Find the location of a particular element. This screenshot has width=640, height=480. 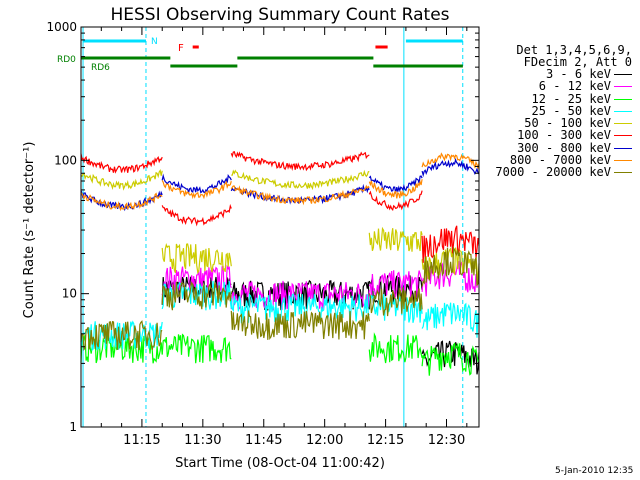

legend-item: 6 - 12 keV is located at coordinates (556, 86).